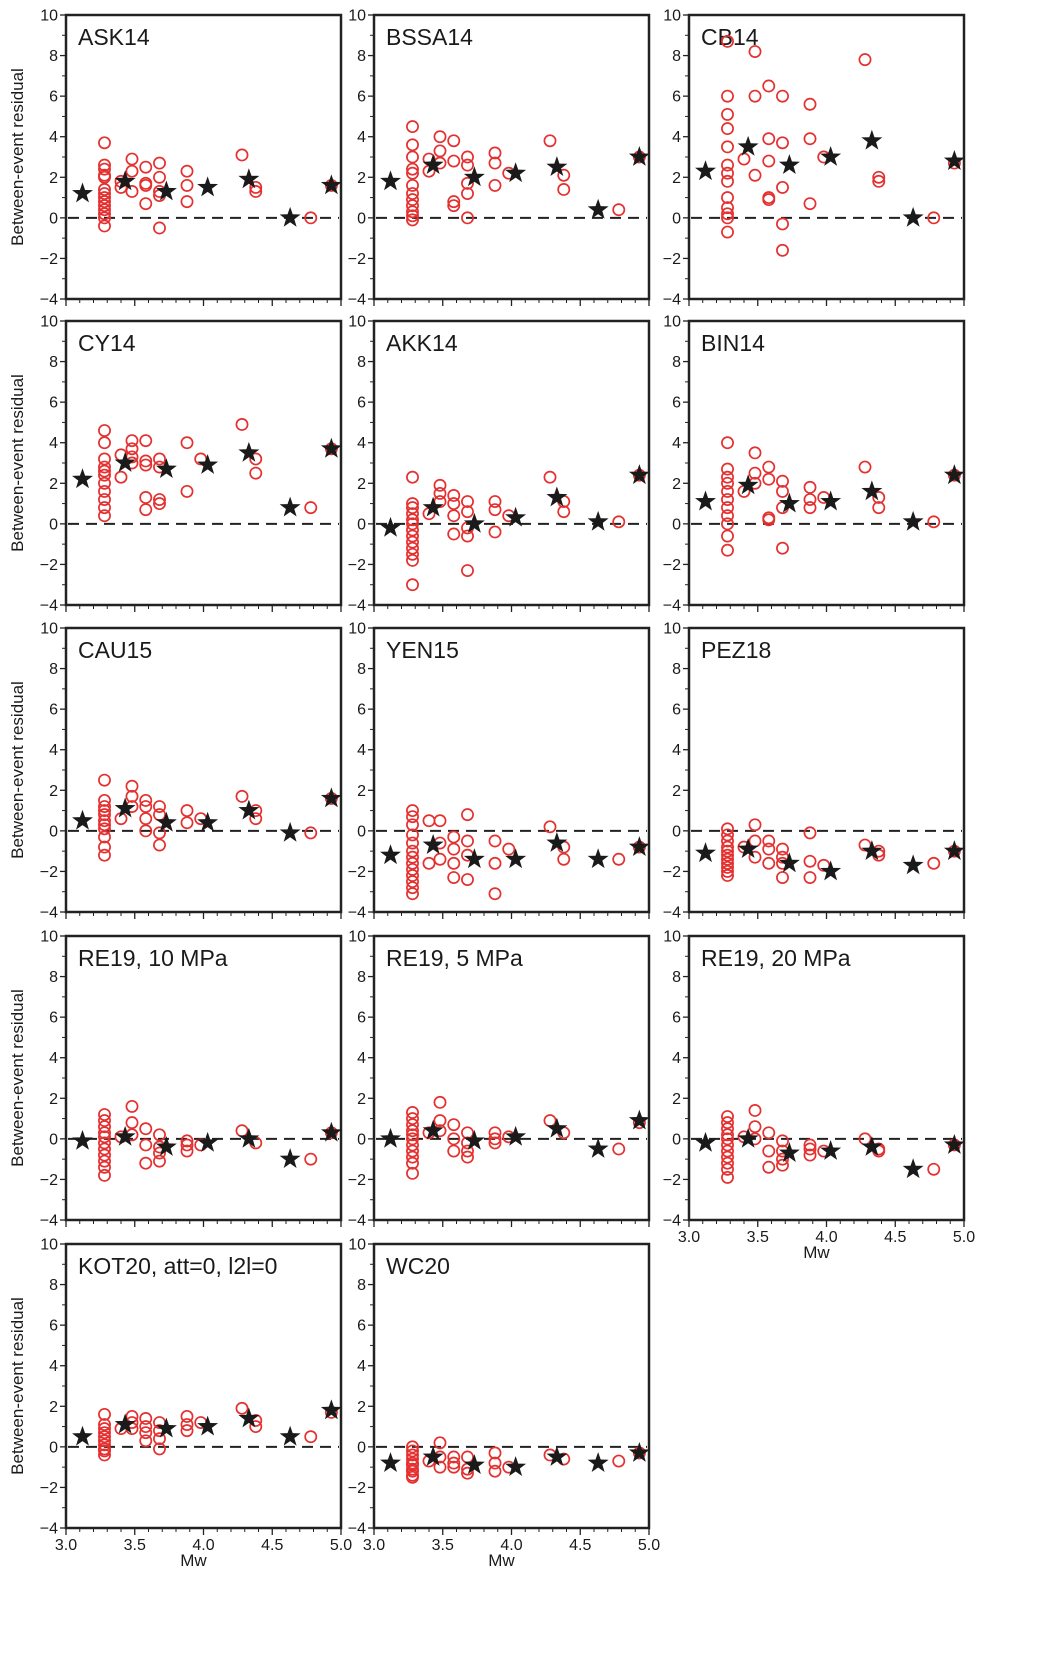 This screenshot has height=1665, width=1041. What do you see at coordinates (17, 1386) in the screenshot?
I see `y-axis-label: Between-event residual` at bounding box center [17, 1386].